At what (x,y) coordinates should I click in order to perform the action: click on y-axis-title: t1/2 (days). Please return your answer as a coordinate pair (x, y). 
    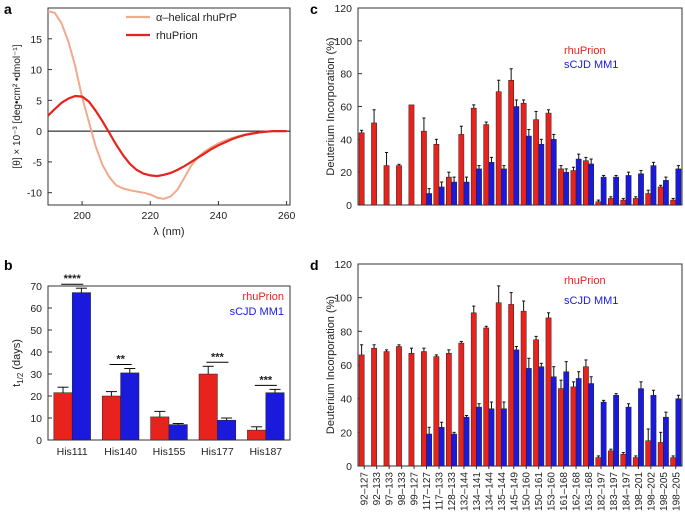
    Looking at the image, I should click on (18, 363).